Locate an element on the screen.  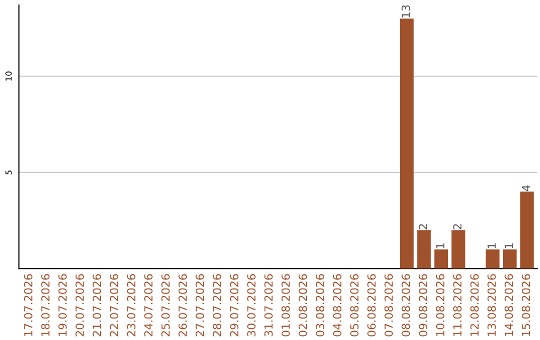
x-tick-label: 28.07.2026 is located at coordinates (217, 305).